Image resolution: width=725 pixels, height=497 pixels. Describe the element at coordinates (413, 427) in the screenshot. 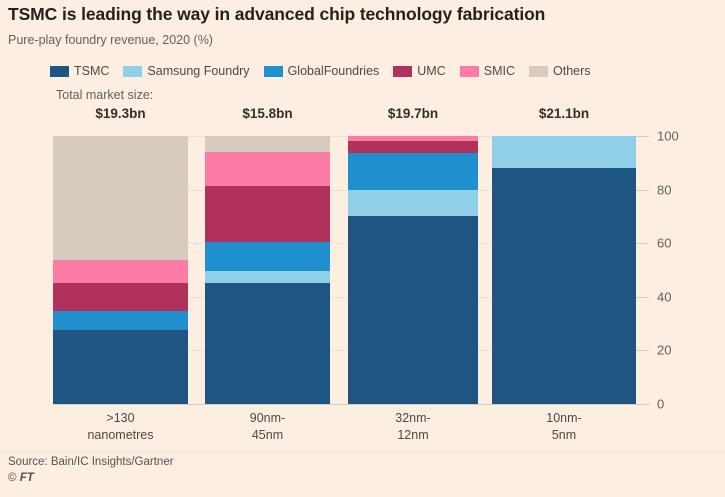

I see `x-axis-label: 32nm- 12nm` at that location.